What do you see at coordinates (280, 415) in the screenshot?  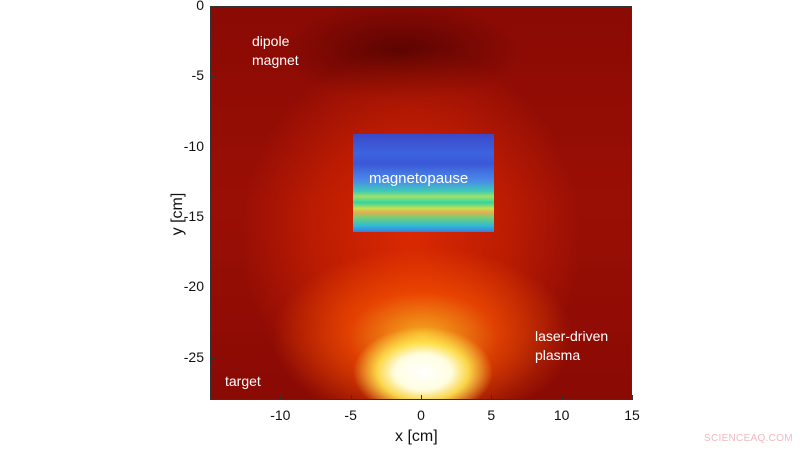 I see `x-tick-label: -10` at bounding box center [280, 415].